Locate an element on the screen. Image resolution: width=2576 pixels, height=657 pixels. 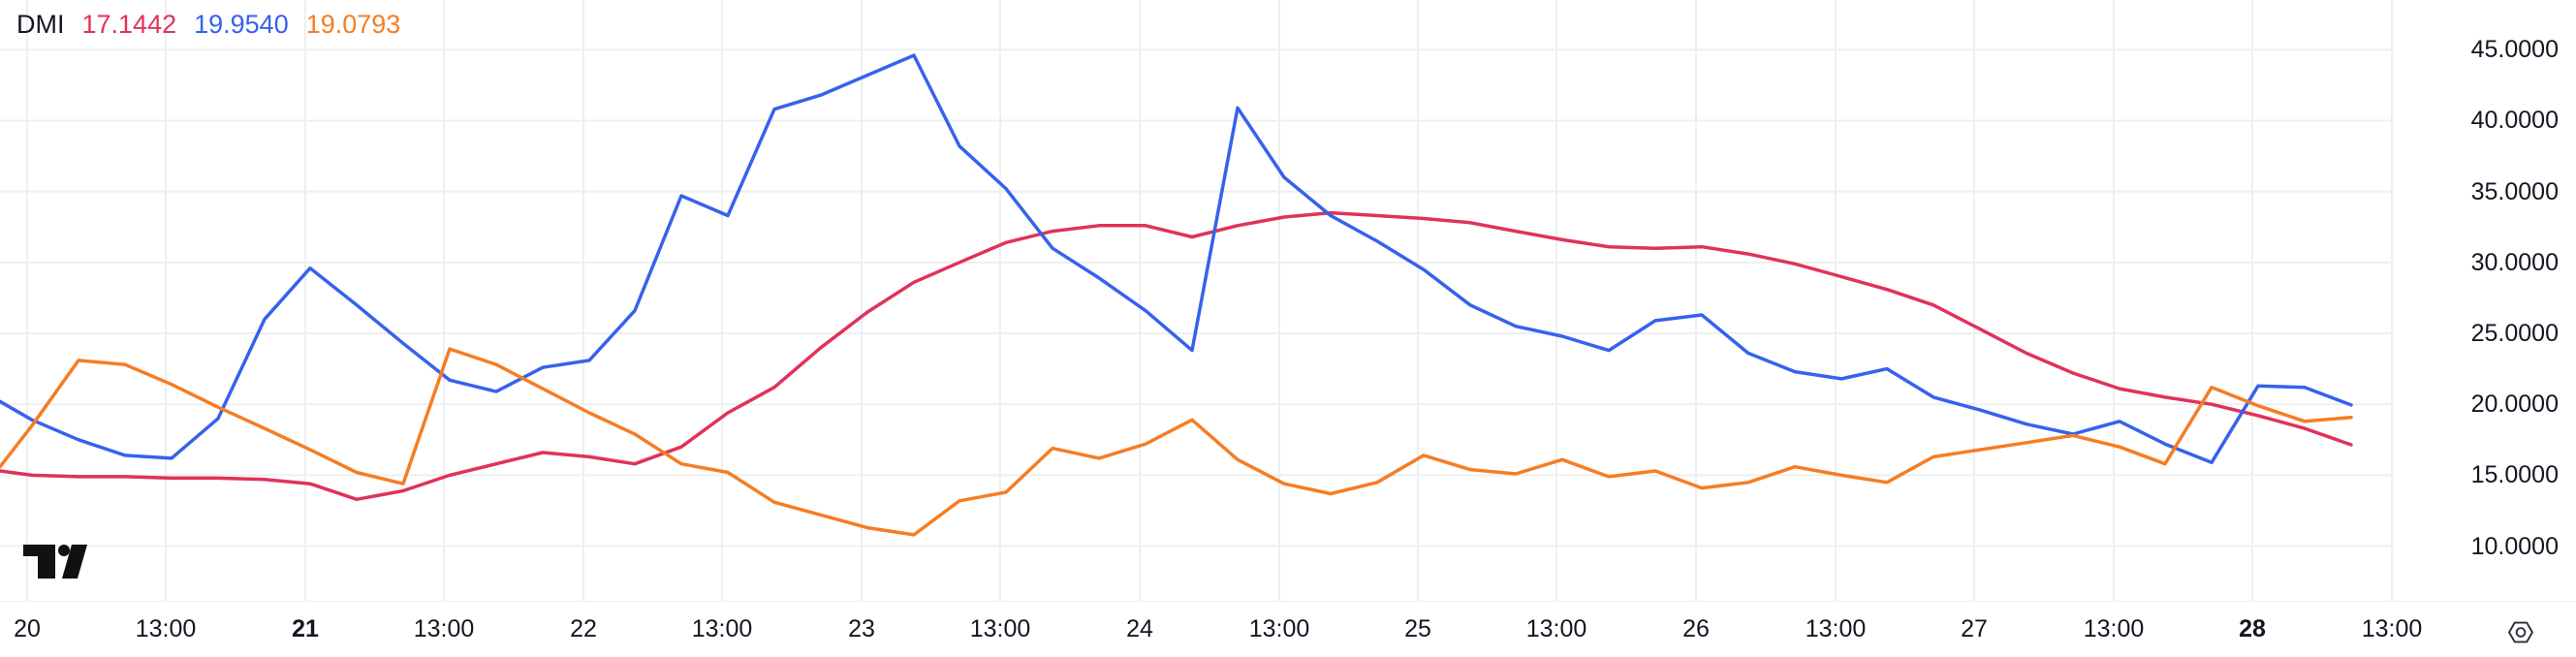
time-axis-label: 21 is located at coordinates (305, 628).